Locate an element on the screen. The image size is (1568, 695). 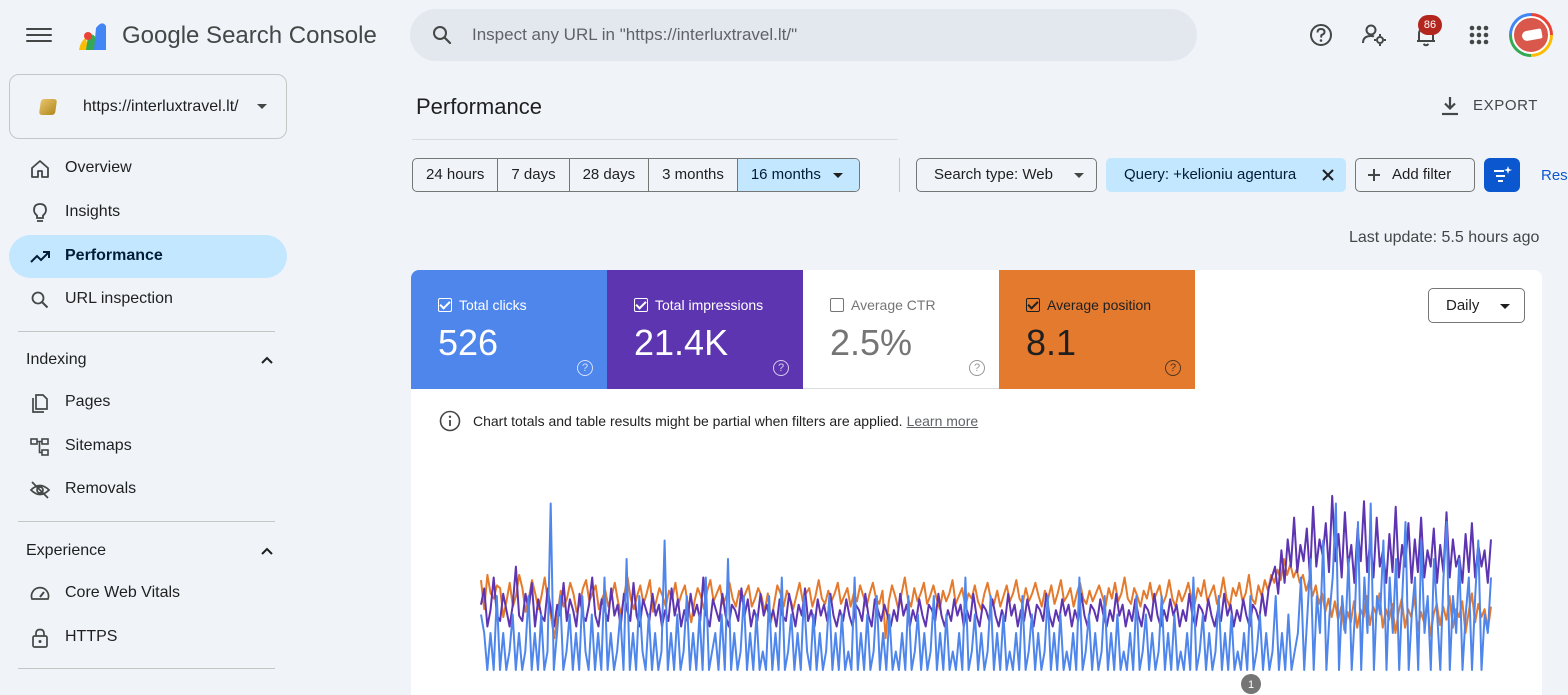
url-inspect-search is located at coordinates (803, 35).